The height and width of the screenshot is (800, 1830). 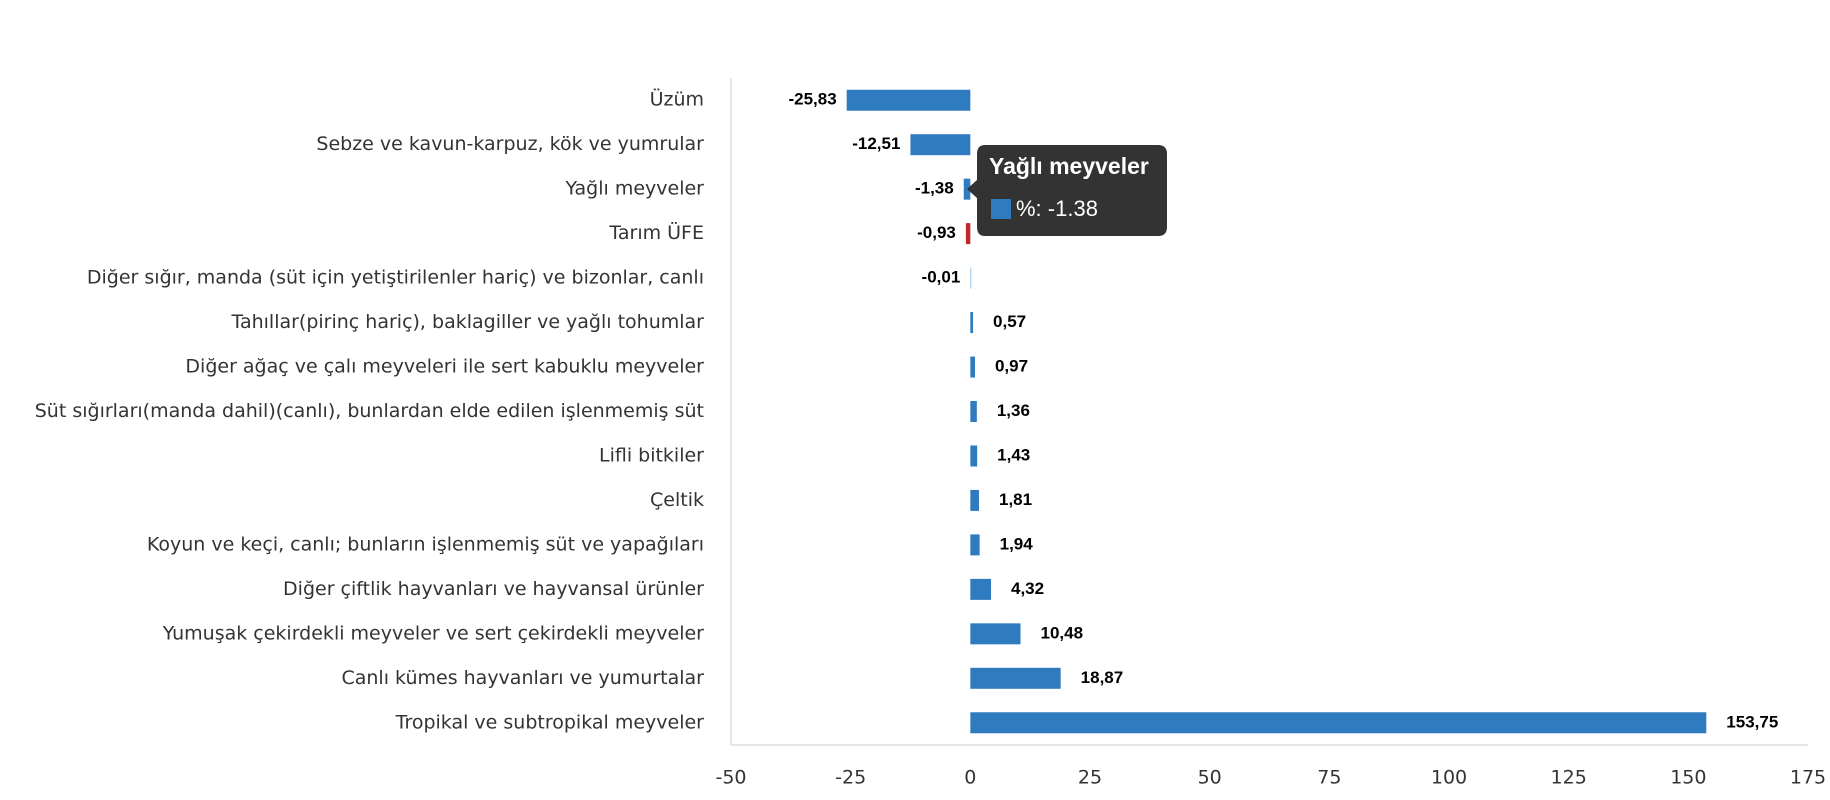 I want to click on data-label: 0,97, so click(x=1011, y=366).